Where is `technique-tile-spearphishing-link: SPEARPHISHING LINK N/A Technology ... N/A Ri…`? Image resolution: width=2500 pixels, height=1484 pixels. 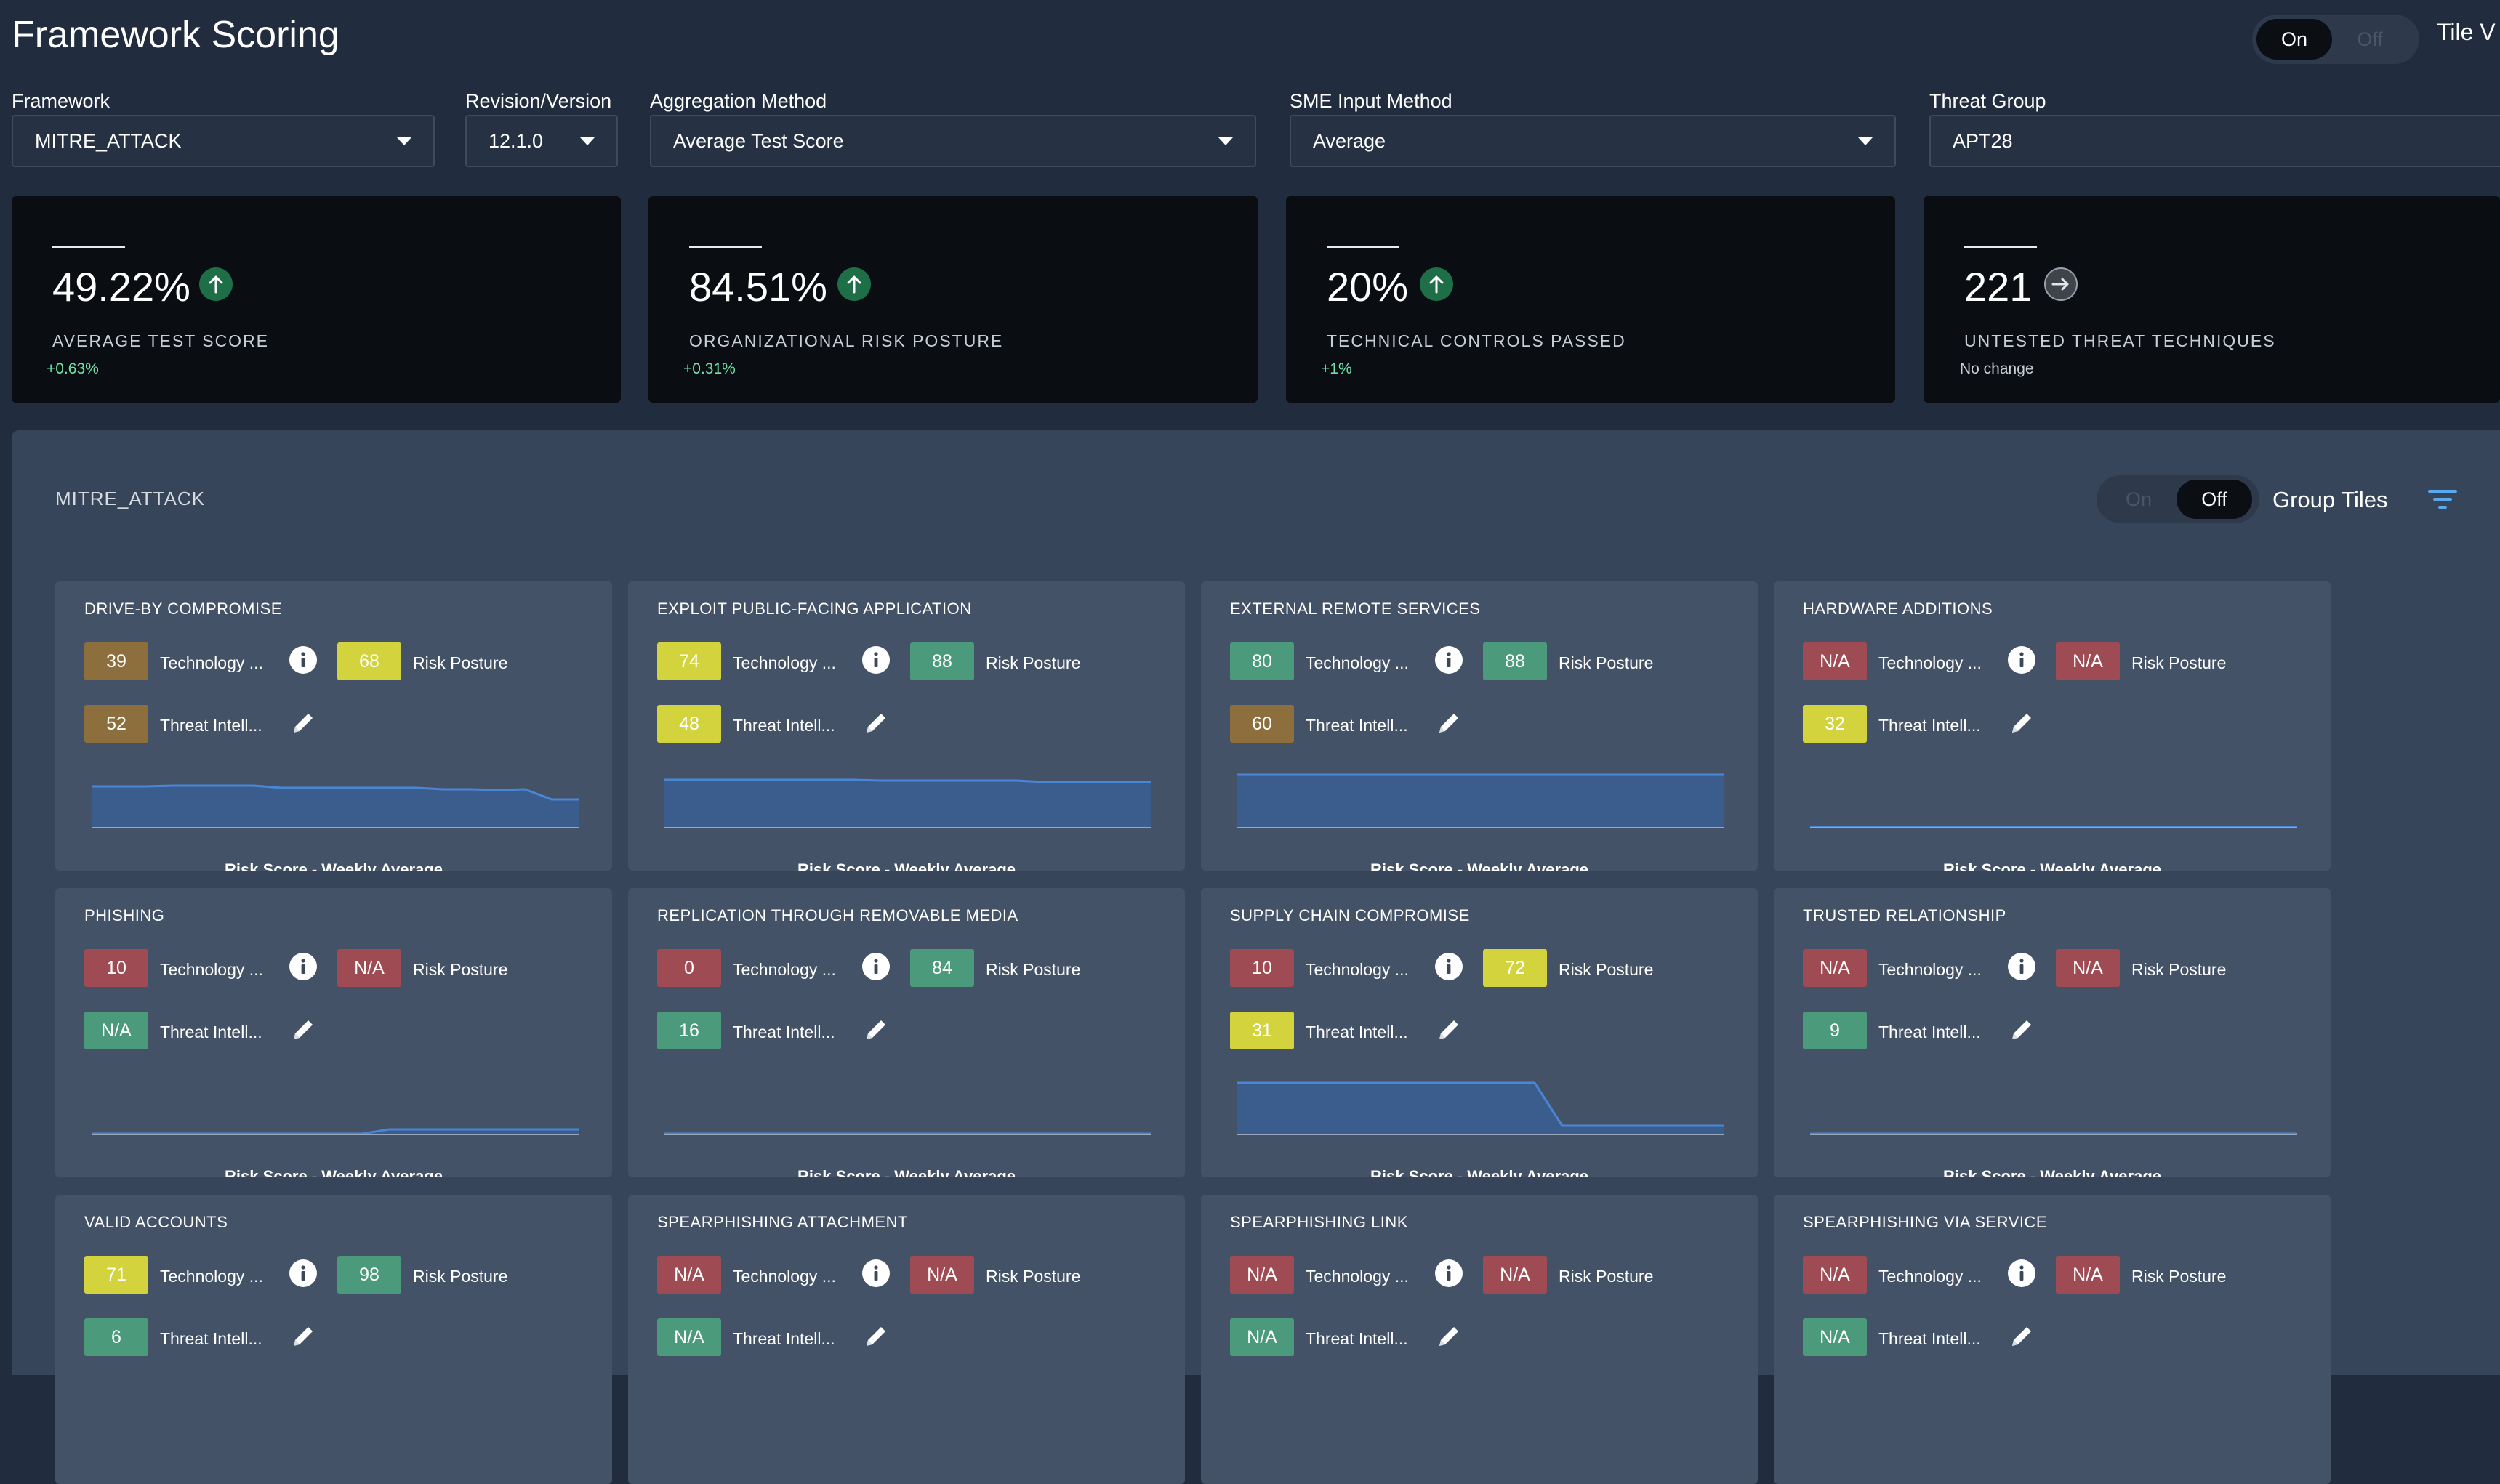 technique-tile-spearphishing-link: SPEARPHISHING LINK N/A Technology ... N/A Ri… is located at coordinates (1479, 1340).